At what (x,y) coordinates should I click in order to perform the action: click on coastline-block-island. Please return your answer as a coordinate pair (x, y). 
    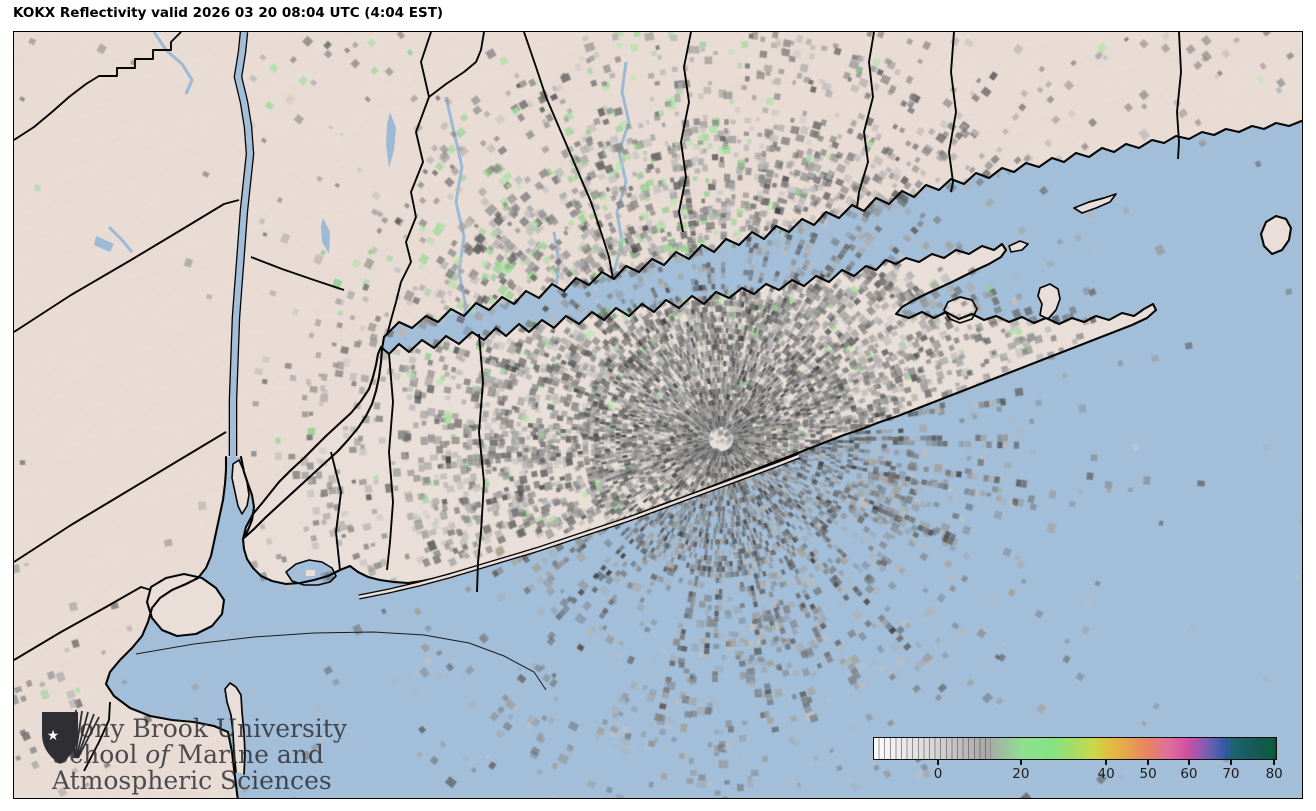
    Looking at the image, I should click on (1276, 235).